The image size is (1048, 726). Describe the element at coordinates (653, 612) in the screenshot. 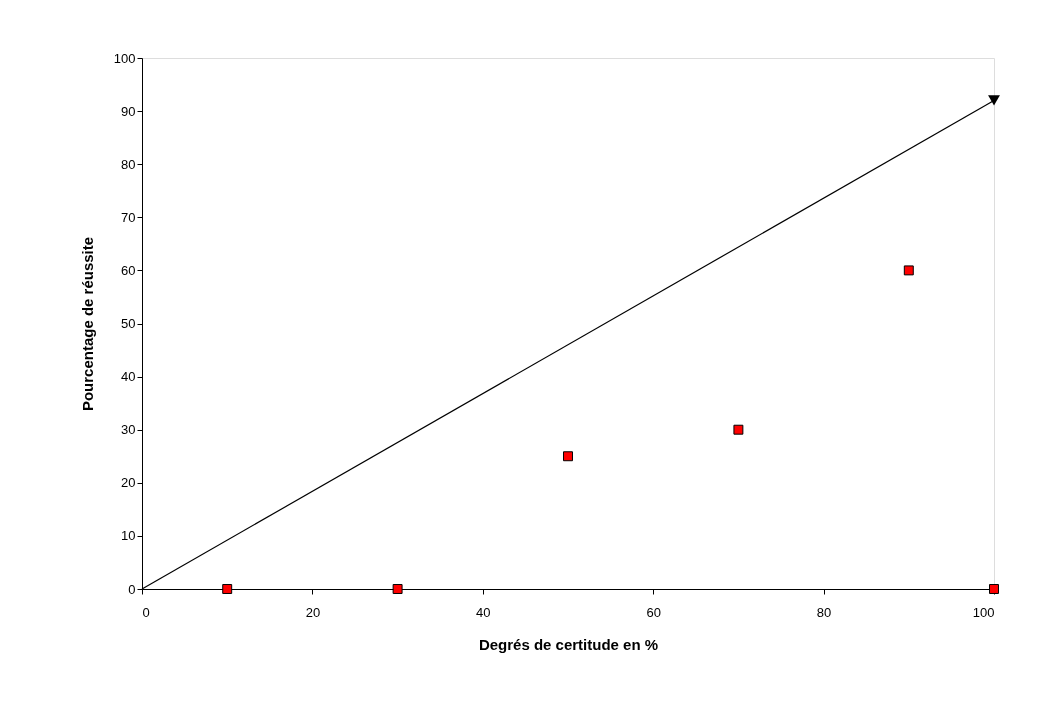

I see `x-tick-label: 60` at that location.